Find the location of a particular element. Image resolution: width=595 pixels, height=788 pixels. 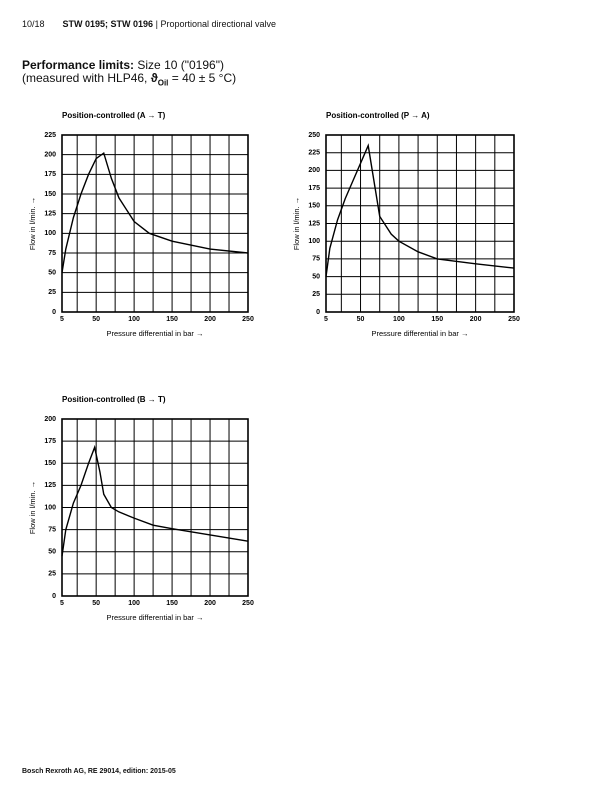

heading-text: Size 10 ("0196") is located at coordinates (180, 65).